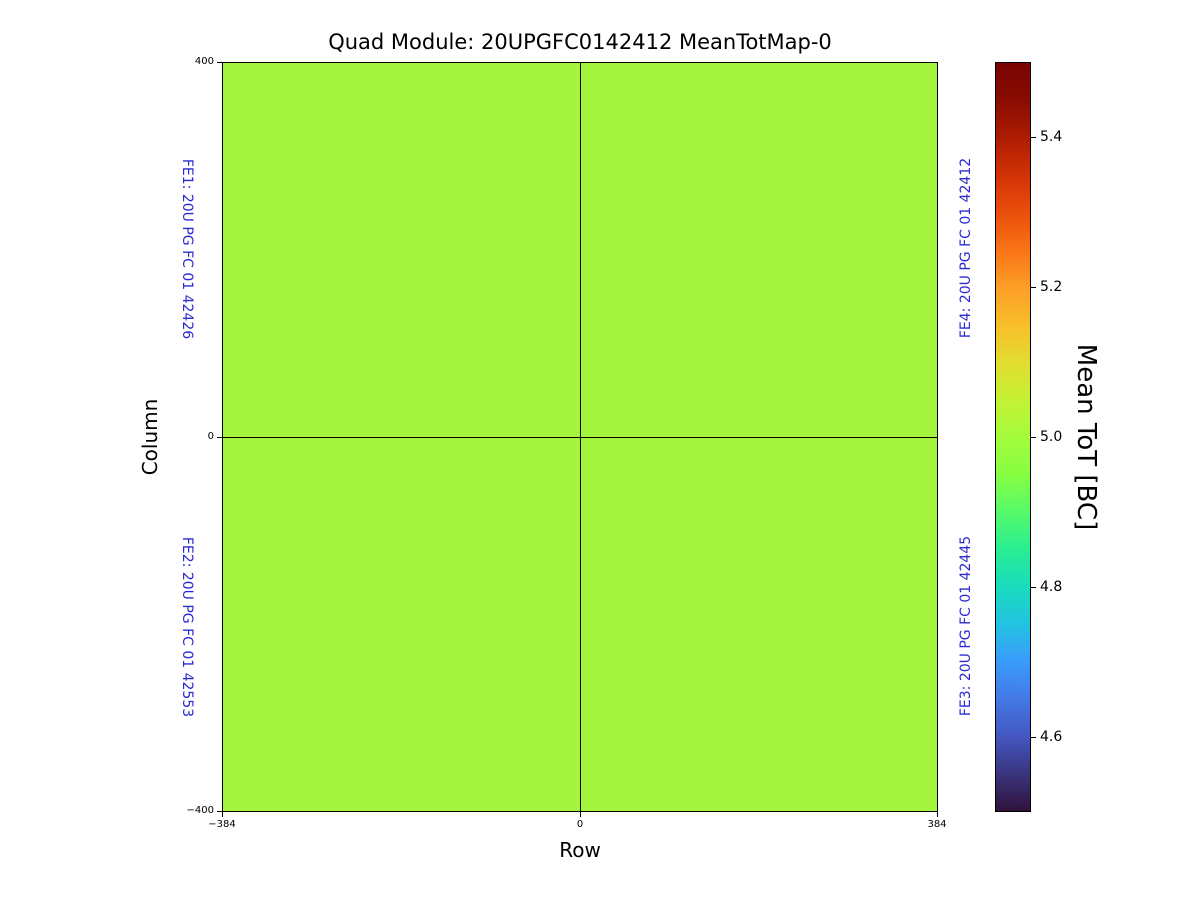  What do you see at coordinates (580, 850) in the screenshot?
I see `x-axis-label: Row` at bounding box center [580, 850].